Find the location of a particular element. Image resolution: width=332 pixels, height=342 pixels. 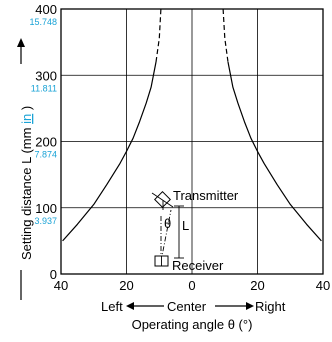

y-tick-label-inch: 15.748 is located at coordinates (43, 22).